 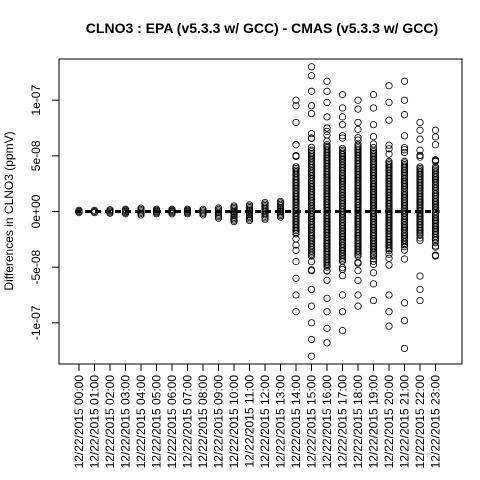 What do you see at coordinates (36, 266) in the screenshot?
I see `y-tick-label: -5e-08` at bounding box center [36, 266].